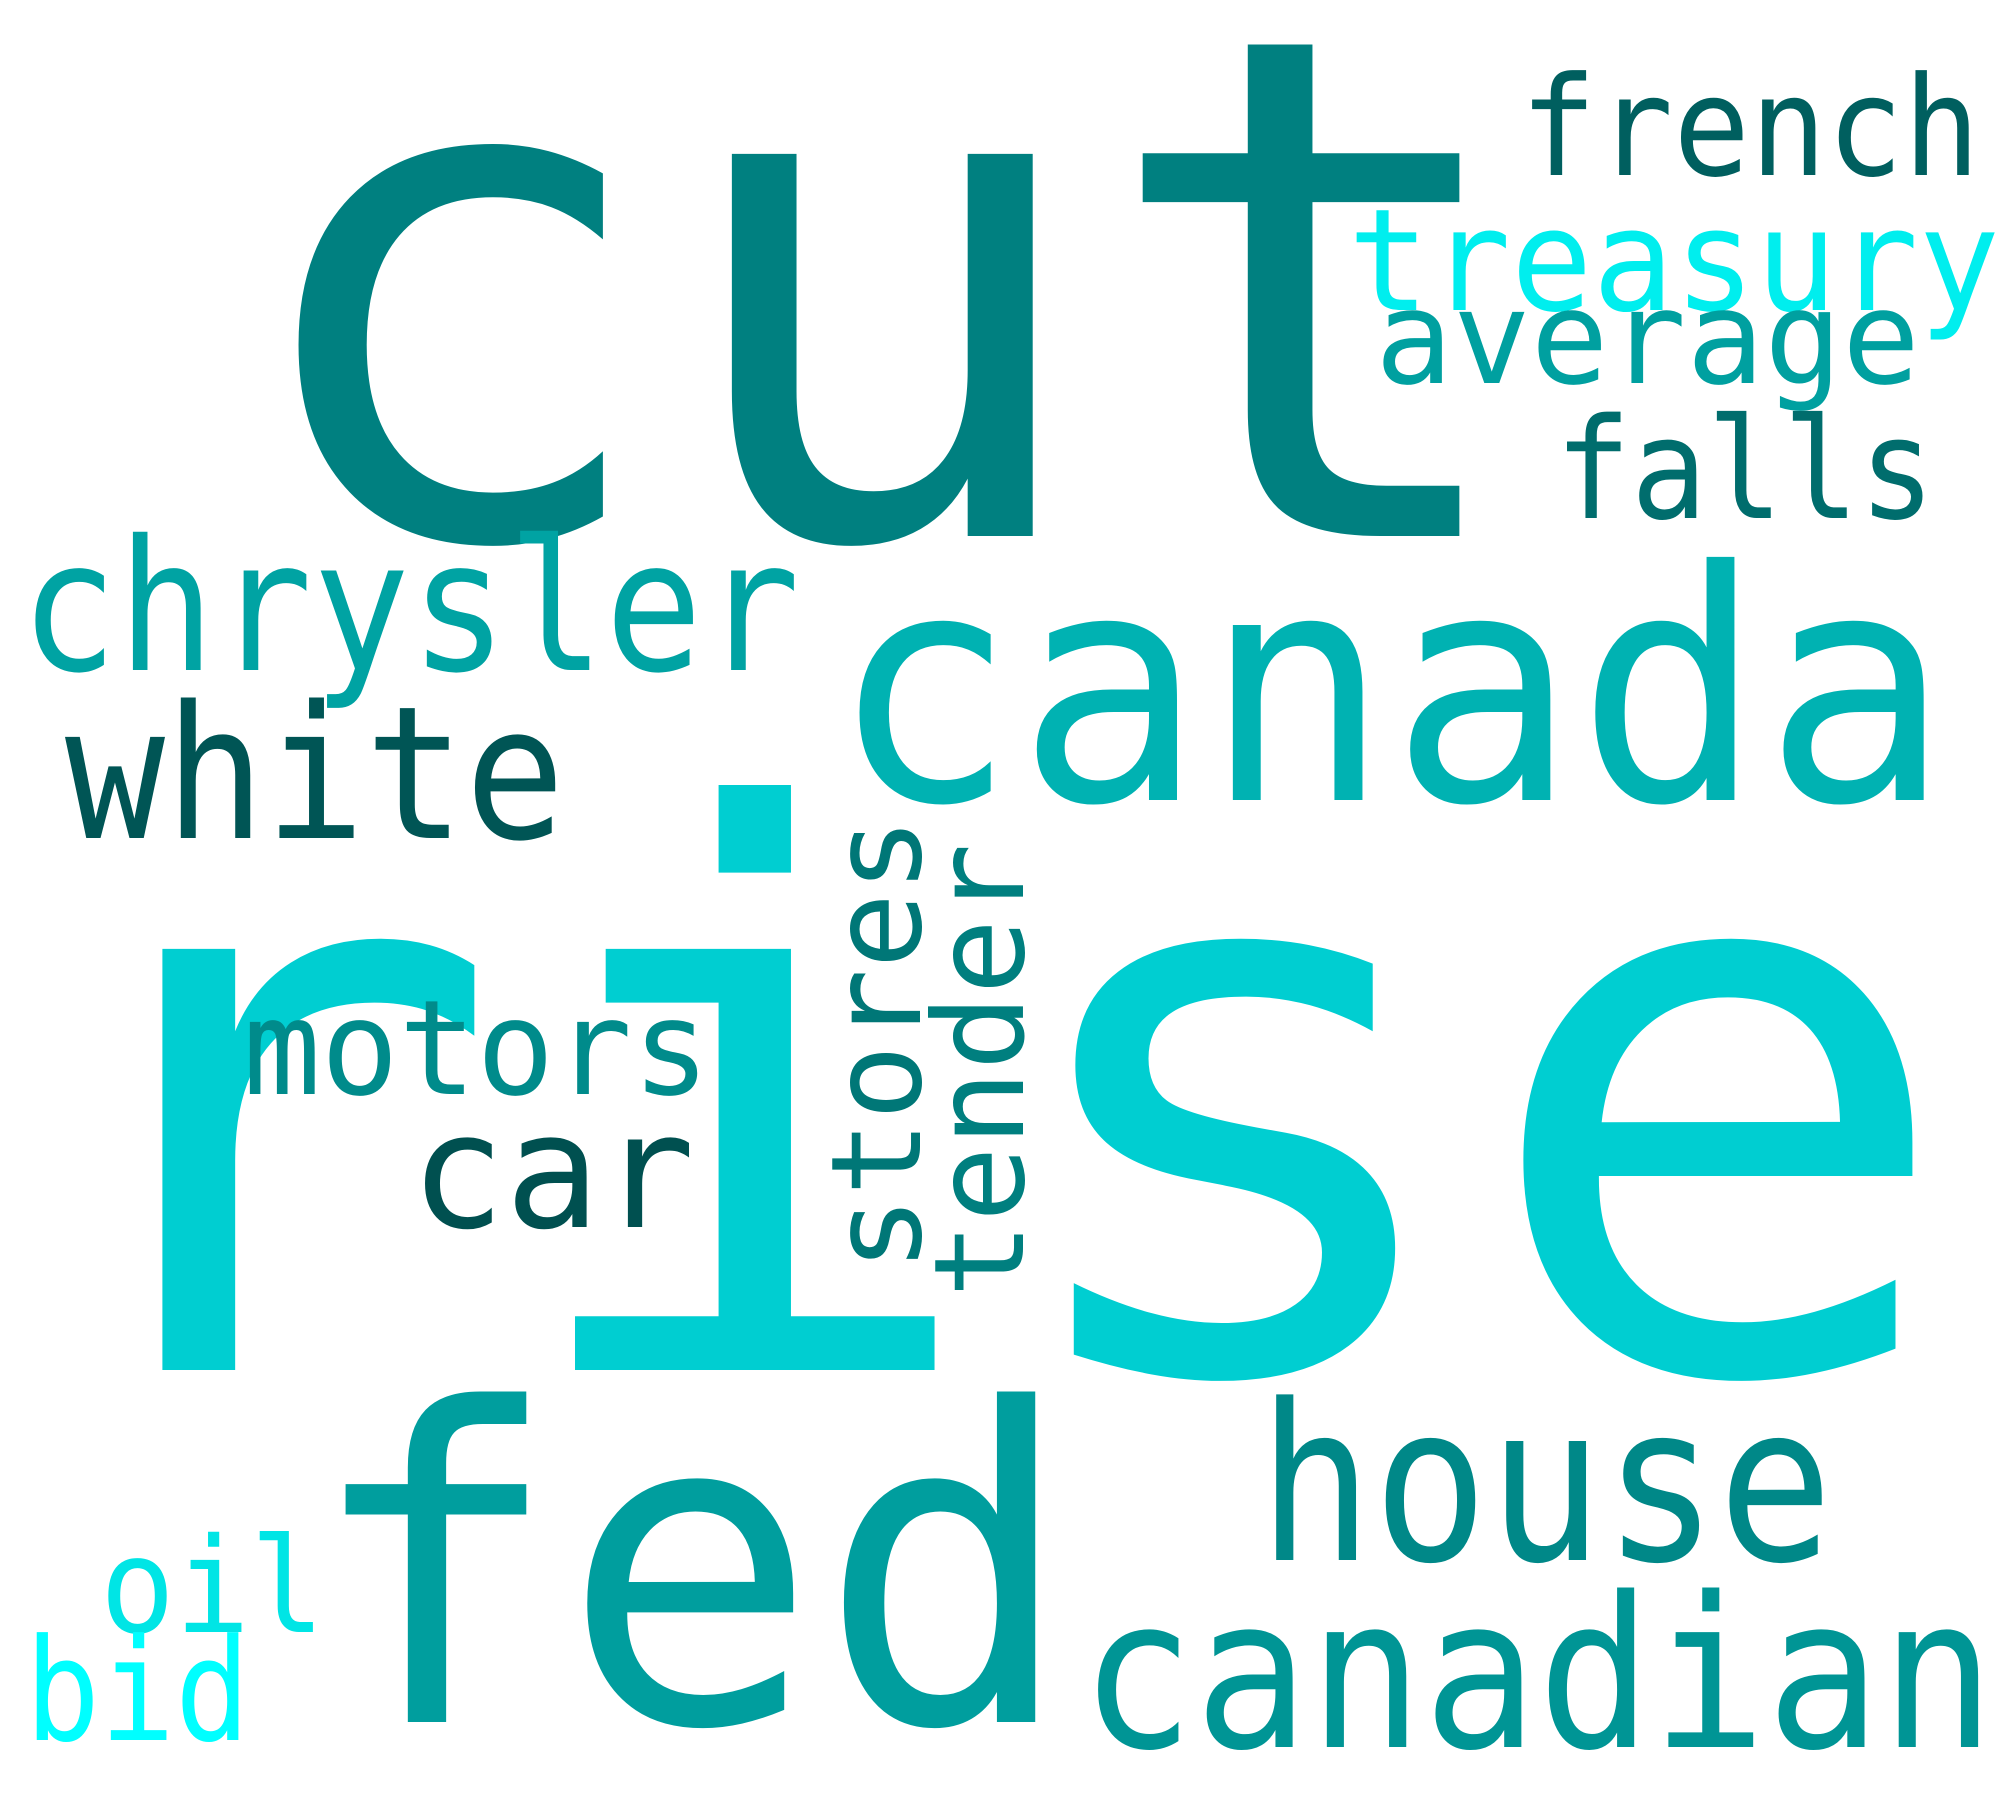 The width and height of the screenshot is (2000, 1800). Describe the element at coordinates (1750, 127) in the screenshot. I see `word-french: french` at that location.